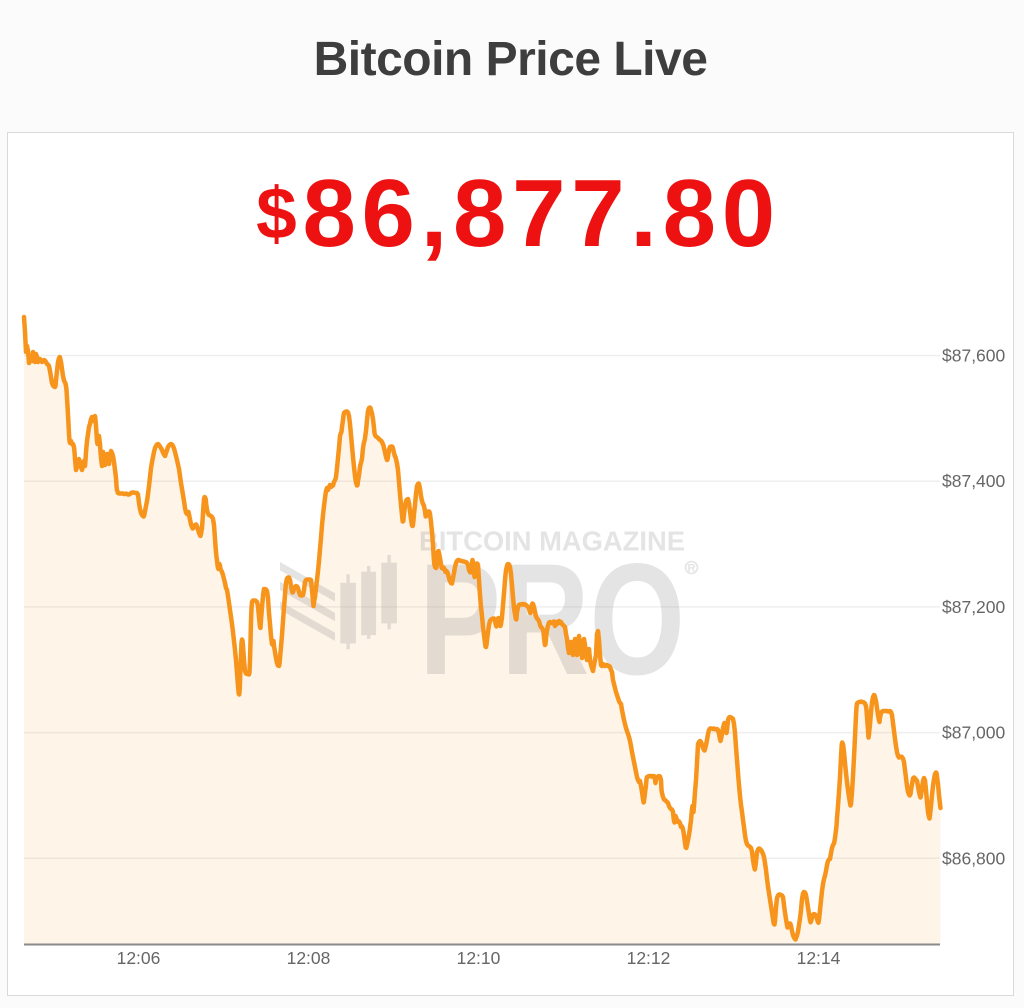 Image resolution: width=1024 pixels, height=1008 pixels. I want to click on svg-text: 12:06, so click(139, 958).